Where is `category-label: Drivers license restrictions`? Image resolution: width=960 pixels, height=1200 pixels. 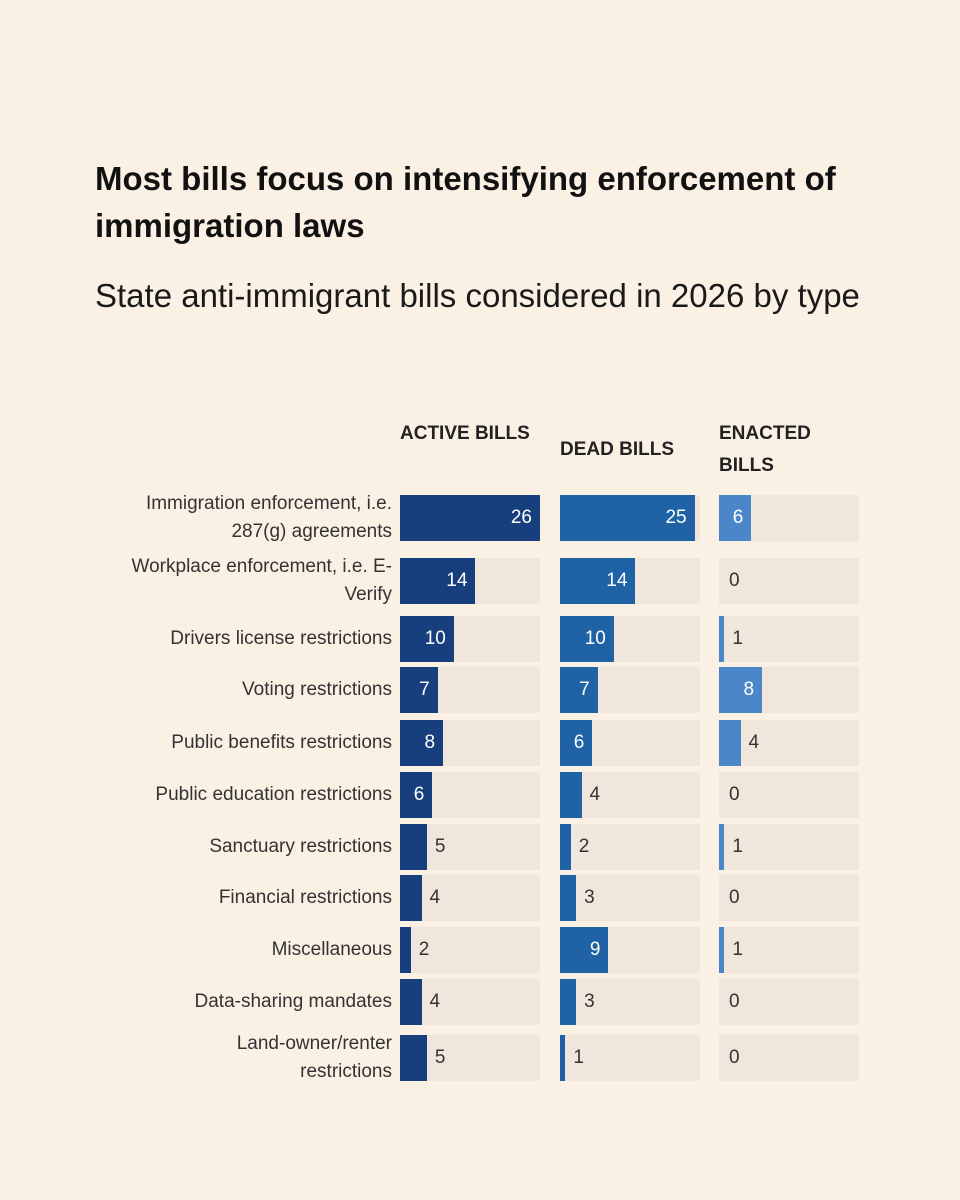
category-label: Drivers license restrictions is located at coordinates (281, 638).